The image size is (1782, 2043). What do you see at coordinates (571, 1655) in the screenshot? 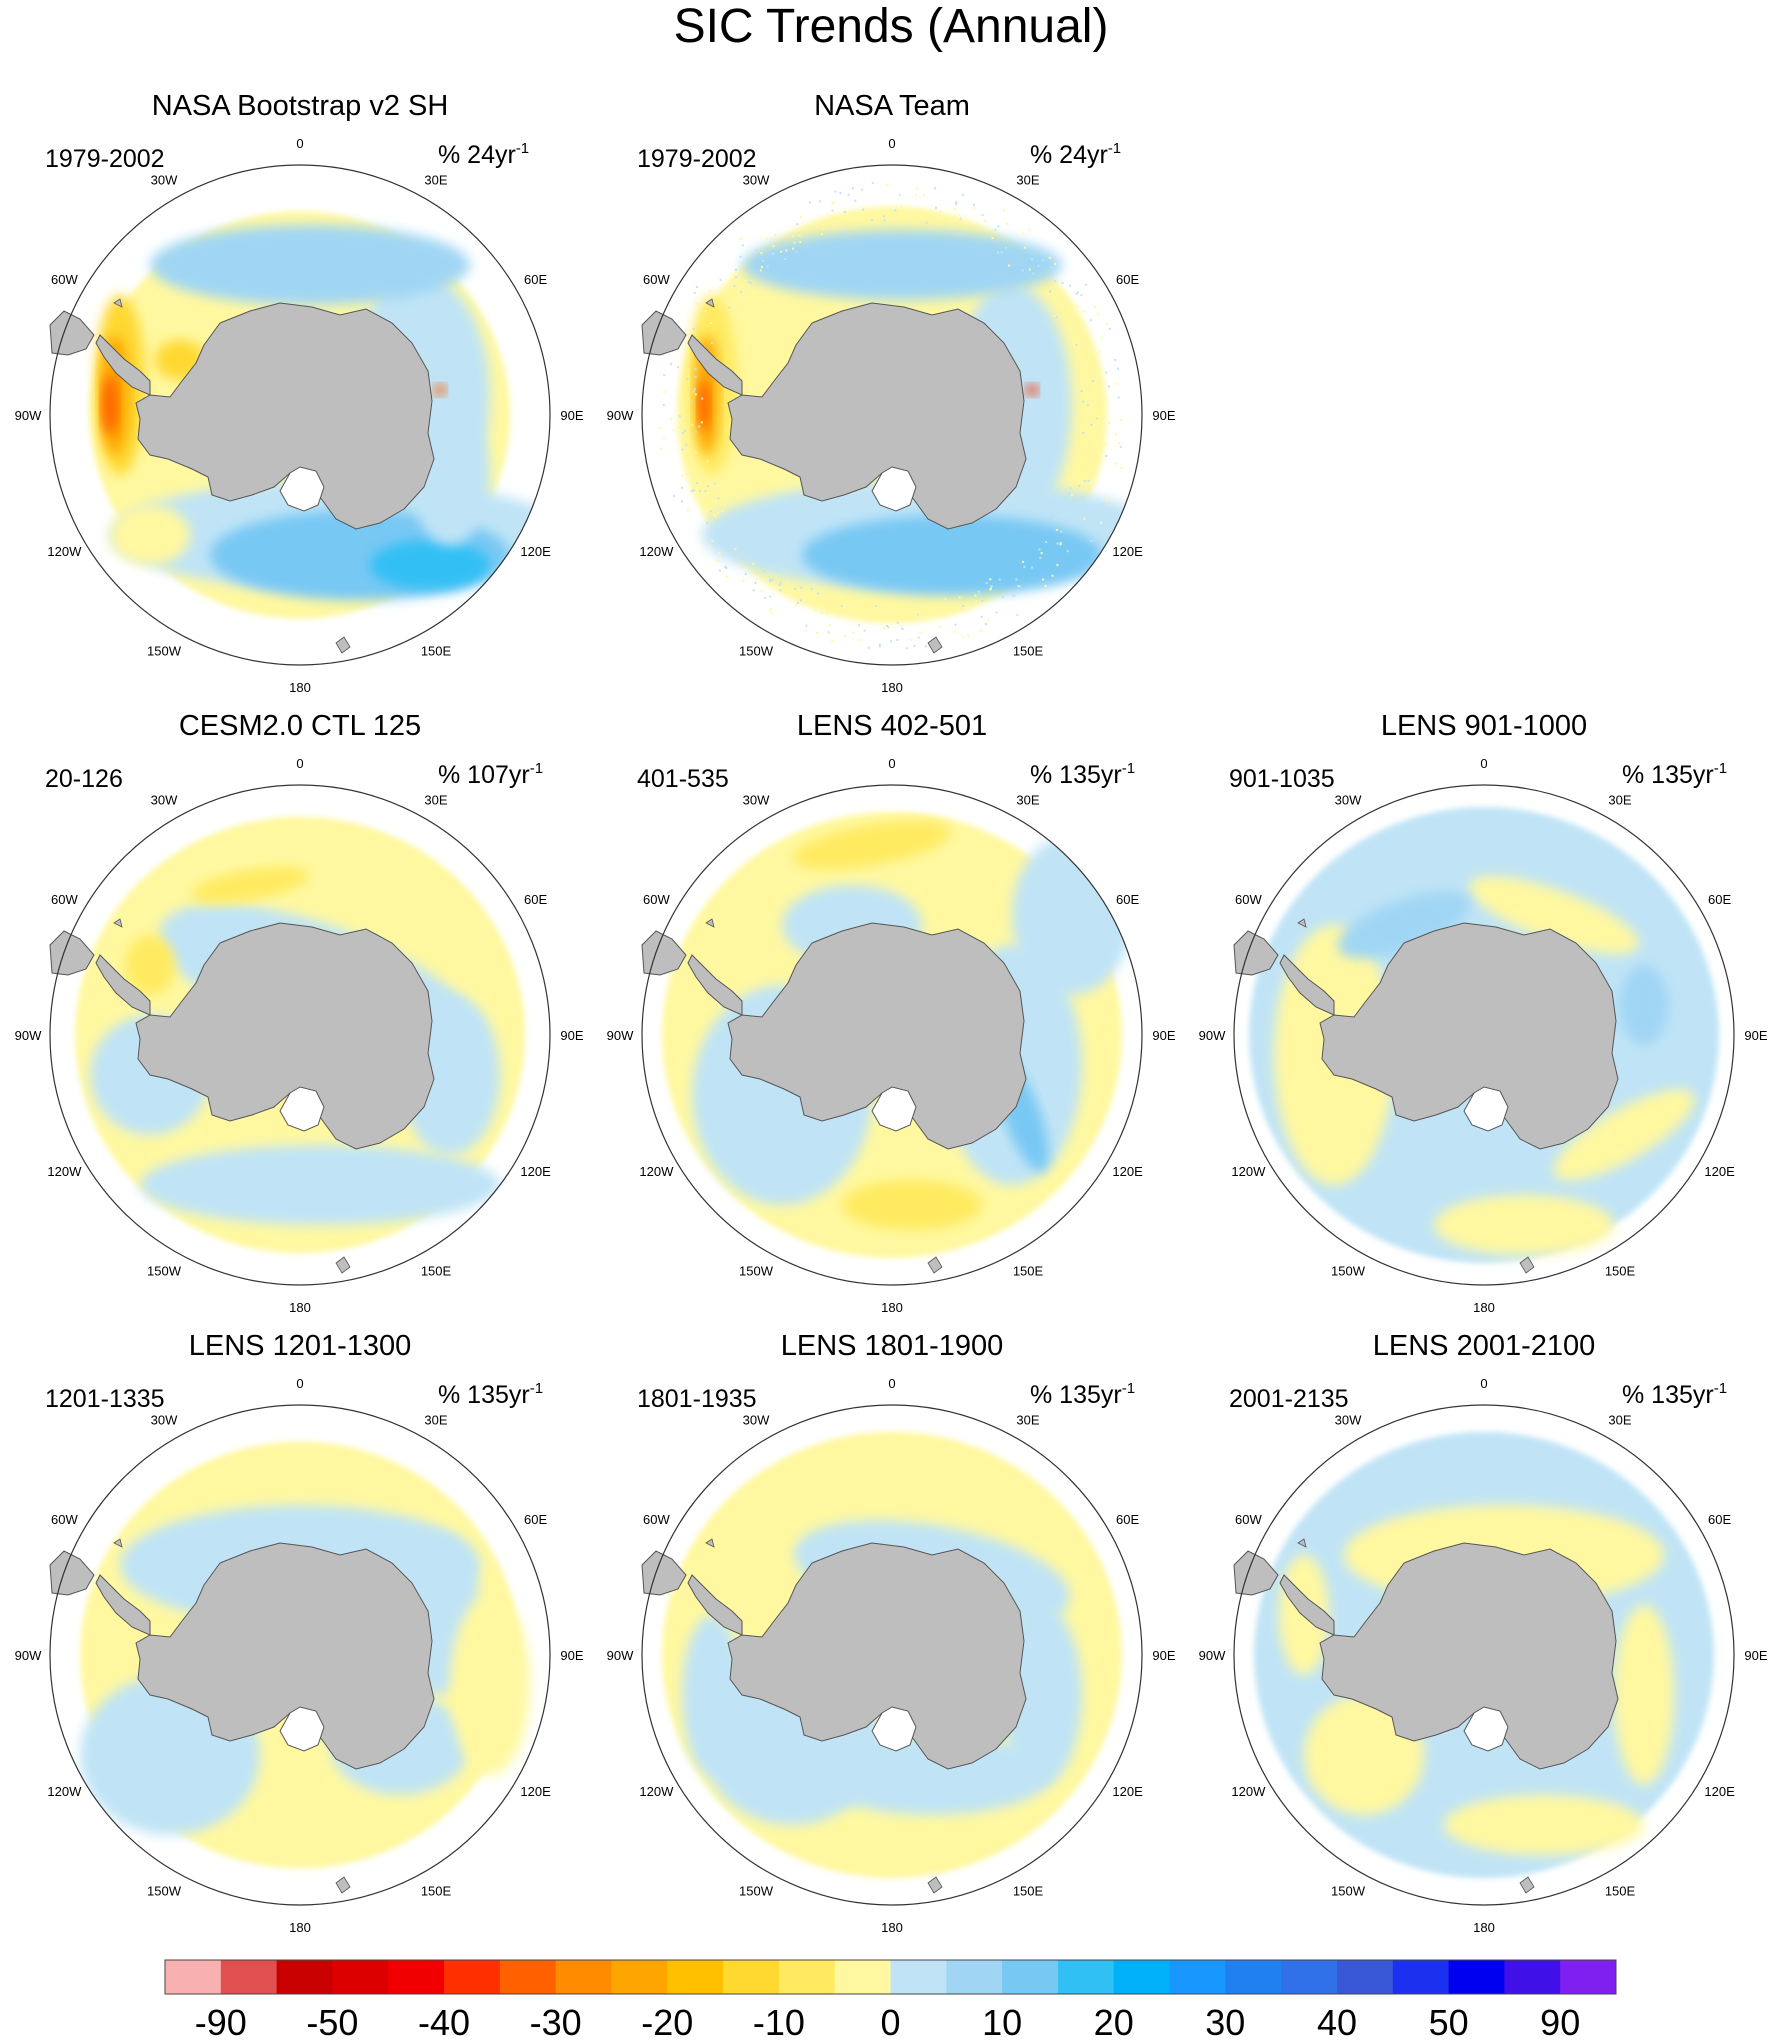
I see `longitude-label: 90E` at bounding box center [571, 1655].